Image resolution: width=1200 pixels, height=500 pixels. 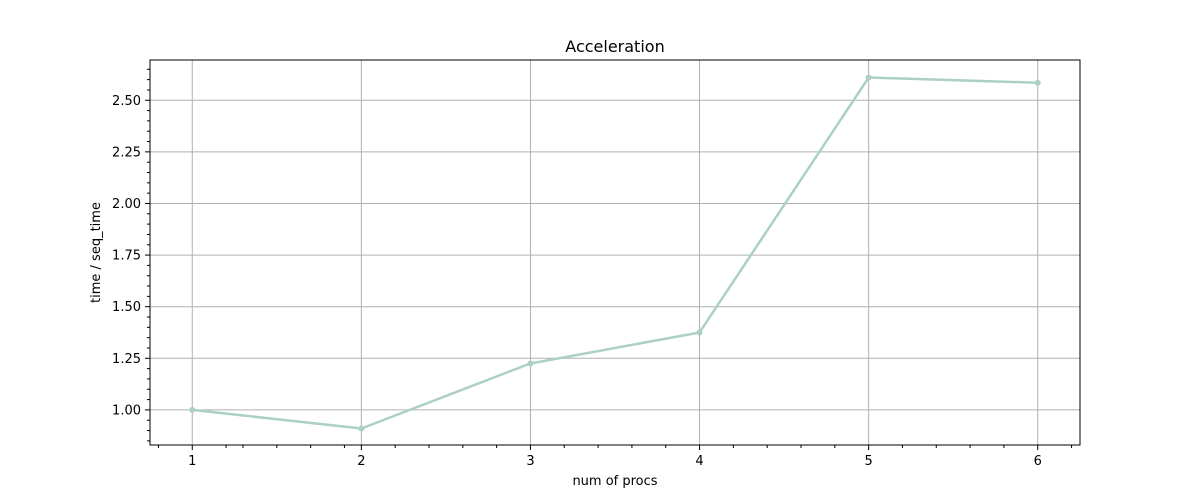 What do you see at coordinates (1038, 461) in the screenshot?
I see `x-tick-label: 6` at bounding box center [1038, 461].